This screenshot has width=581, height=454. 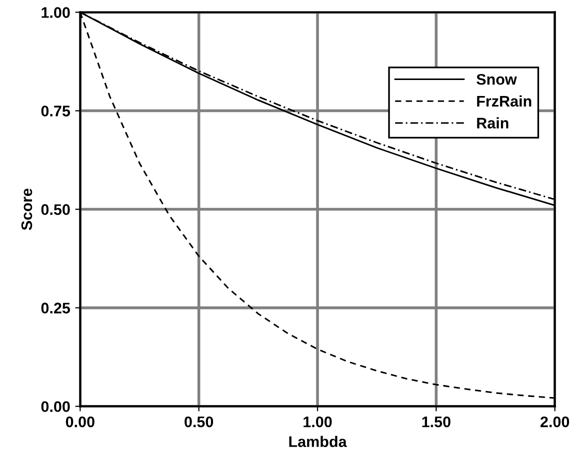 I want to click on y-tick-label: 0.25, so click(x=55, y=308).